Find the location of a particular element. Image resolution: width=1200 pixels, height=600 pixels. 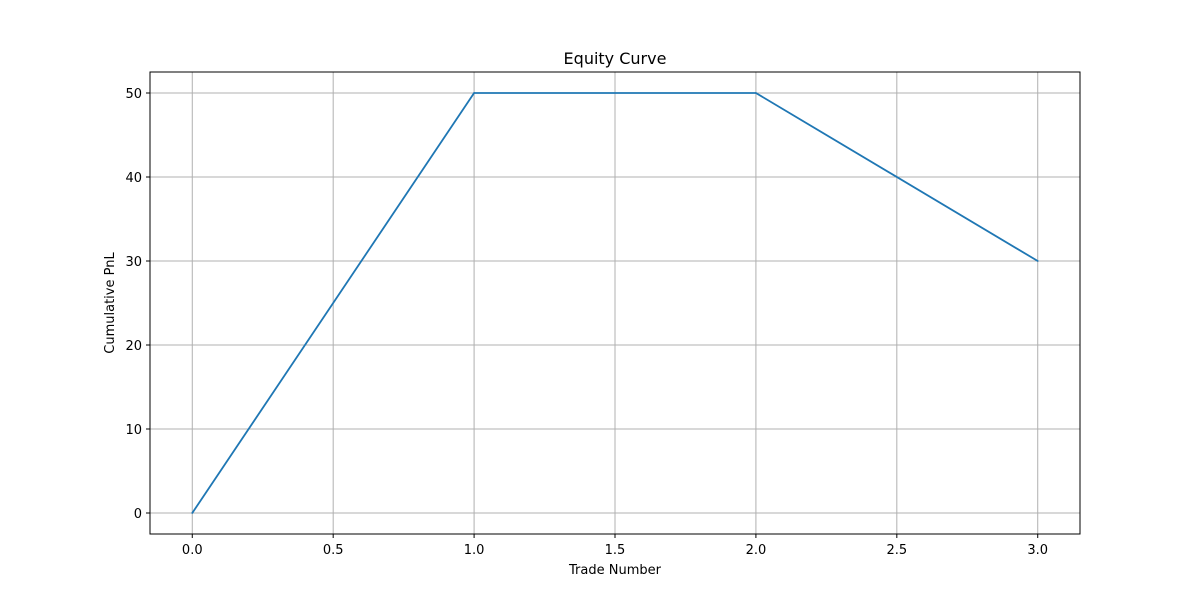

y-axis-label: Cumulative PnL is located at coordinates (110, 303).